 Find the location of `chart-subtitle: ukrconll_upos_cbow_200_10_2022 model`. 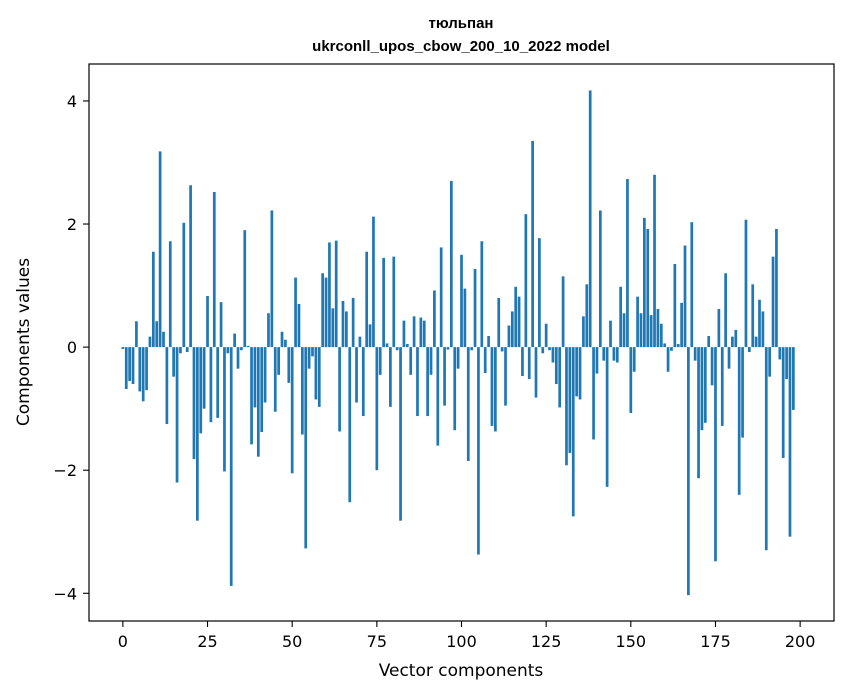

chart-subtitle: ukrconll_upos_cbow_200_10_2022 model is located at coordinates (461, 46).